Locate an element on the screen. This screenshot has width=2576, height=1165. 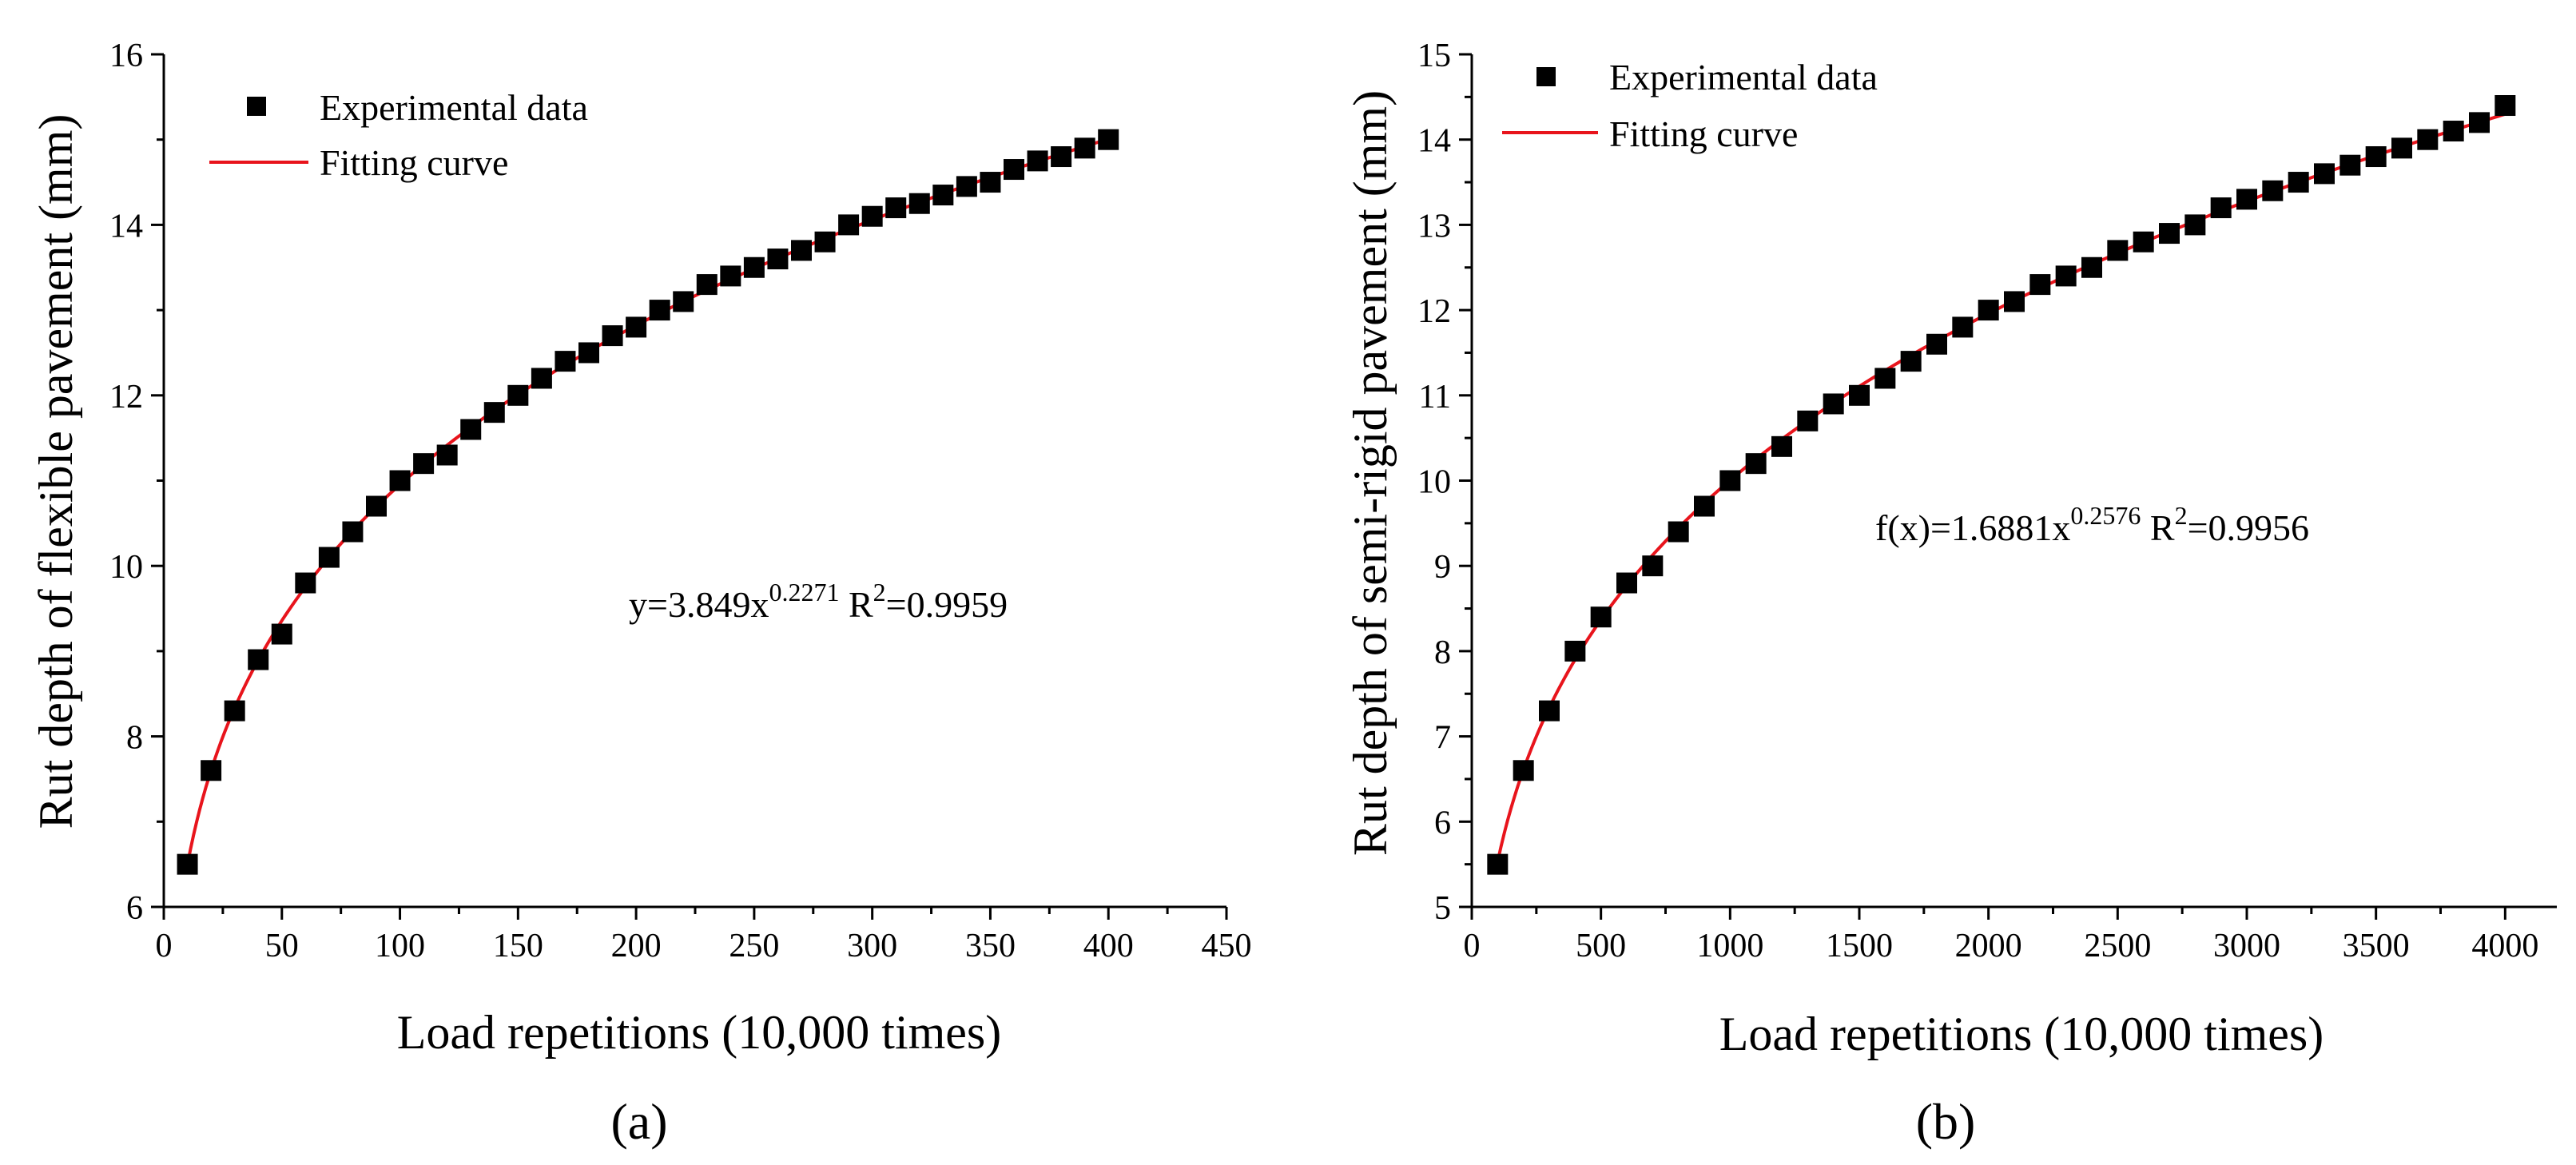
x-tick-label-b: 1500 is located at coordinates (1859, 946).